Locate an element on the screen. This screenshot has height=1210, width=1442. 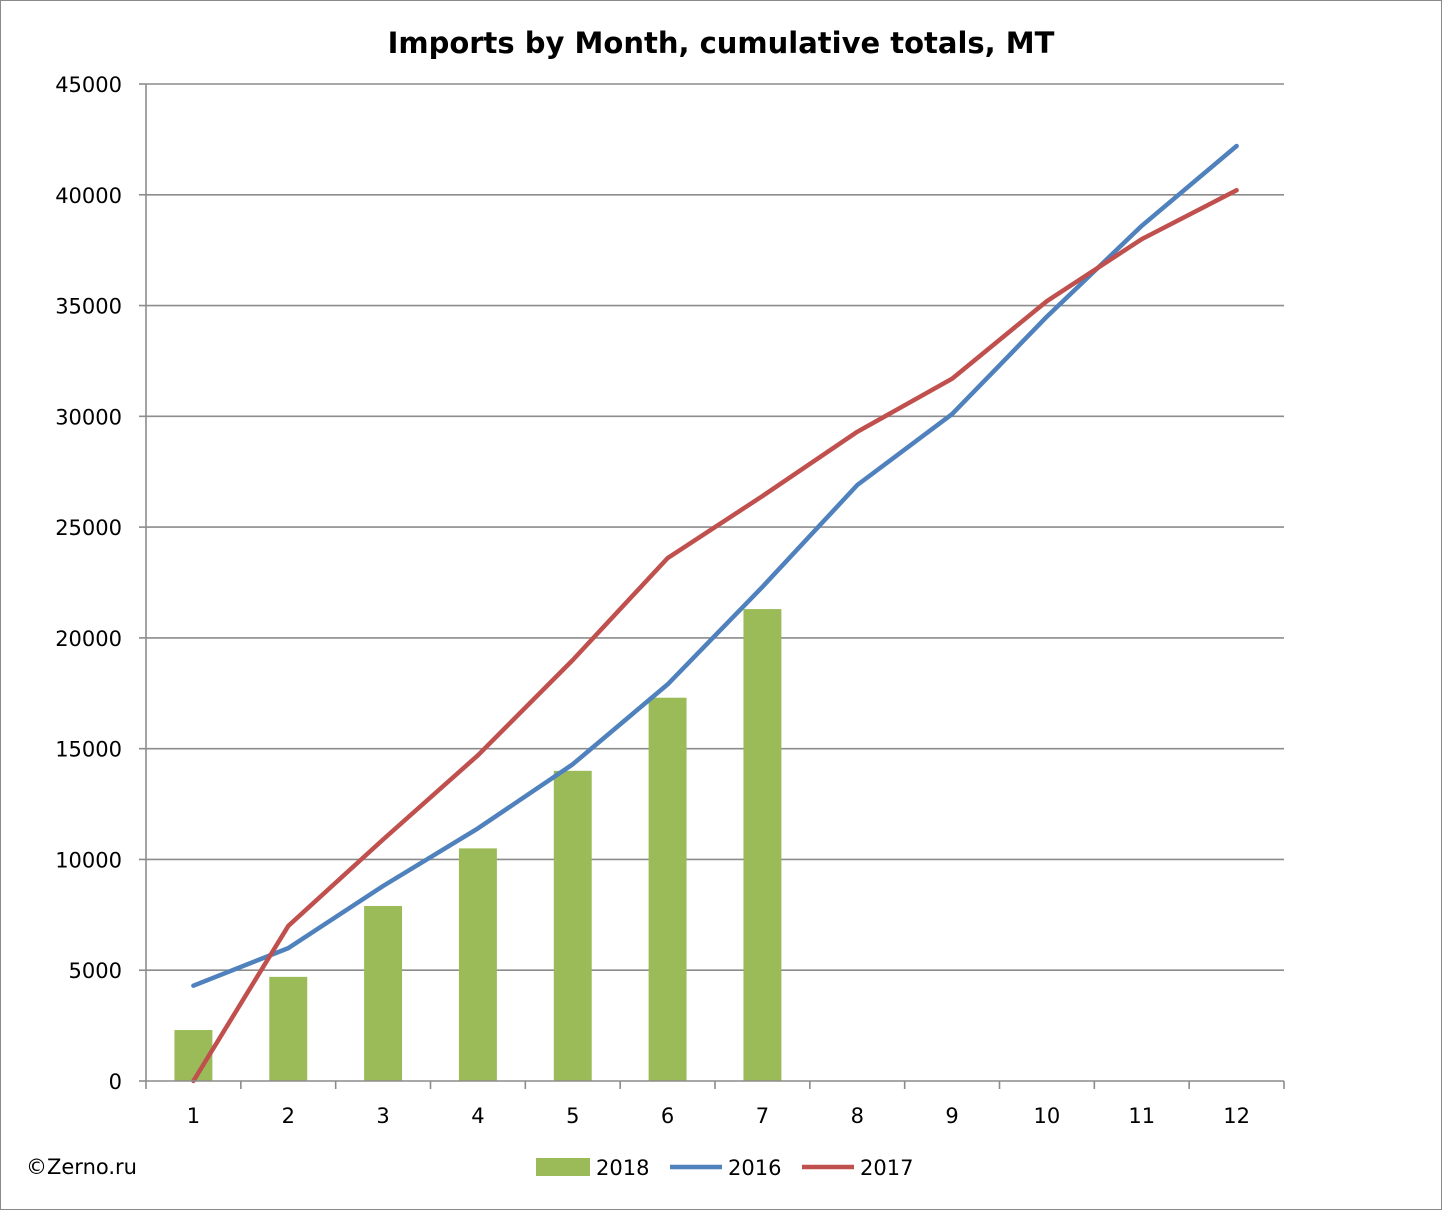
x-tick-label-8: 8 is located at coordinates (857, 1116).